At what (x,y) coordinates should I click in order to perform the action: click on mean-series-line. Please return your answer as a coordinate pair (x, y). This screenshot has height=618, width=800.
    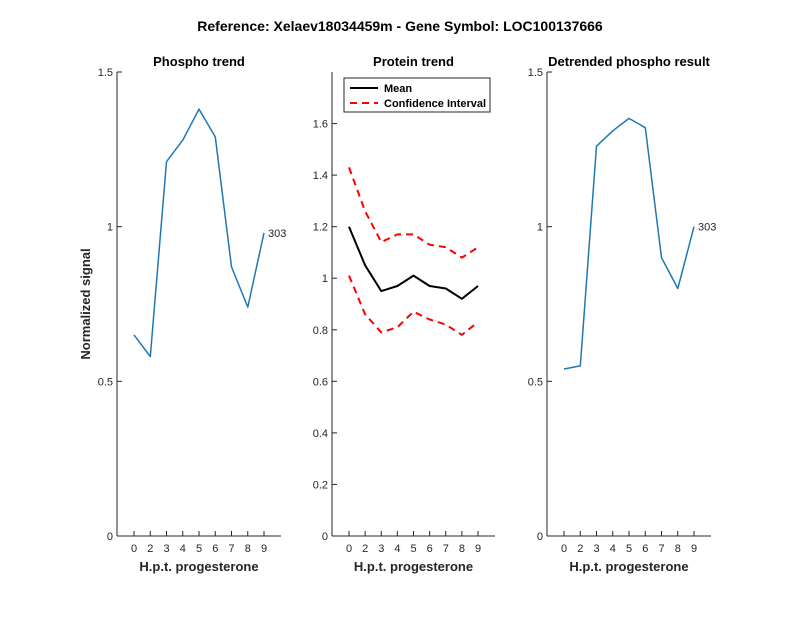
    Looking at the image, I should click on (413, 263).